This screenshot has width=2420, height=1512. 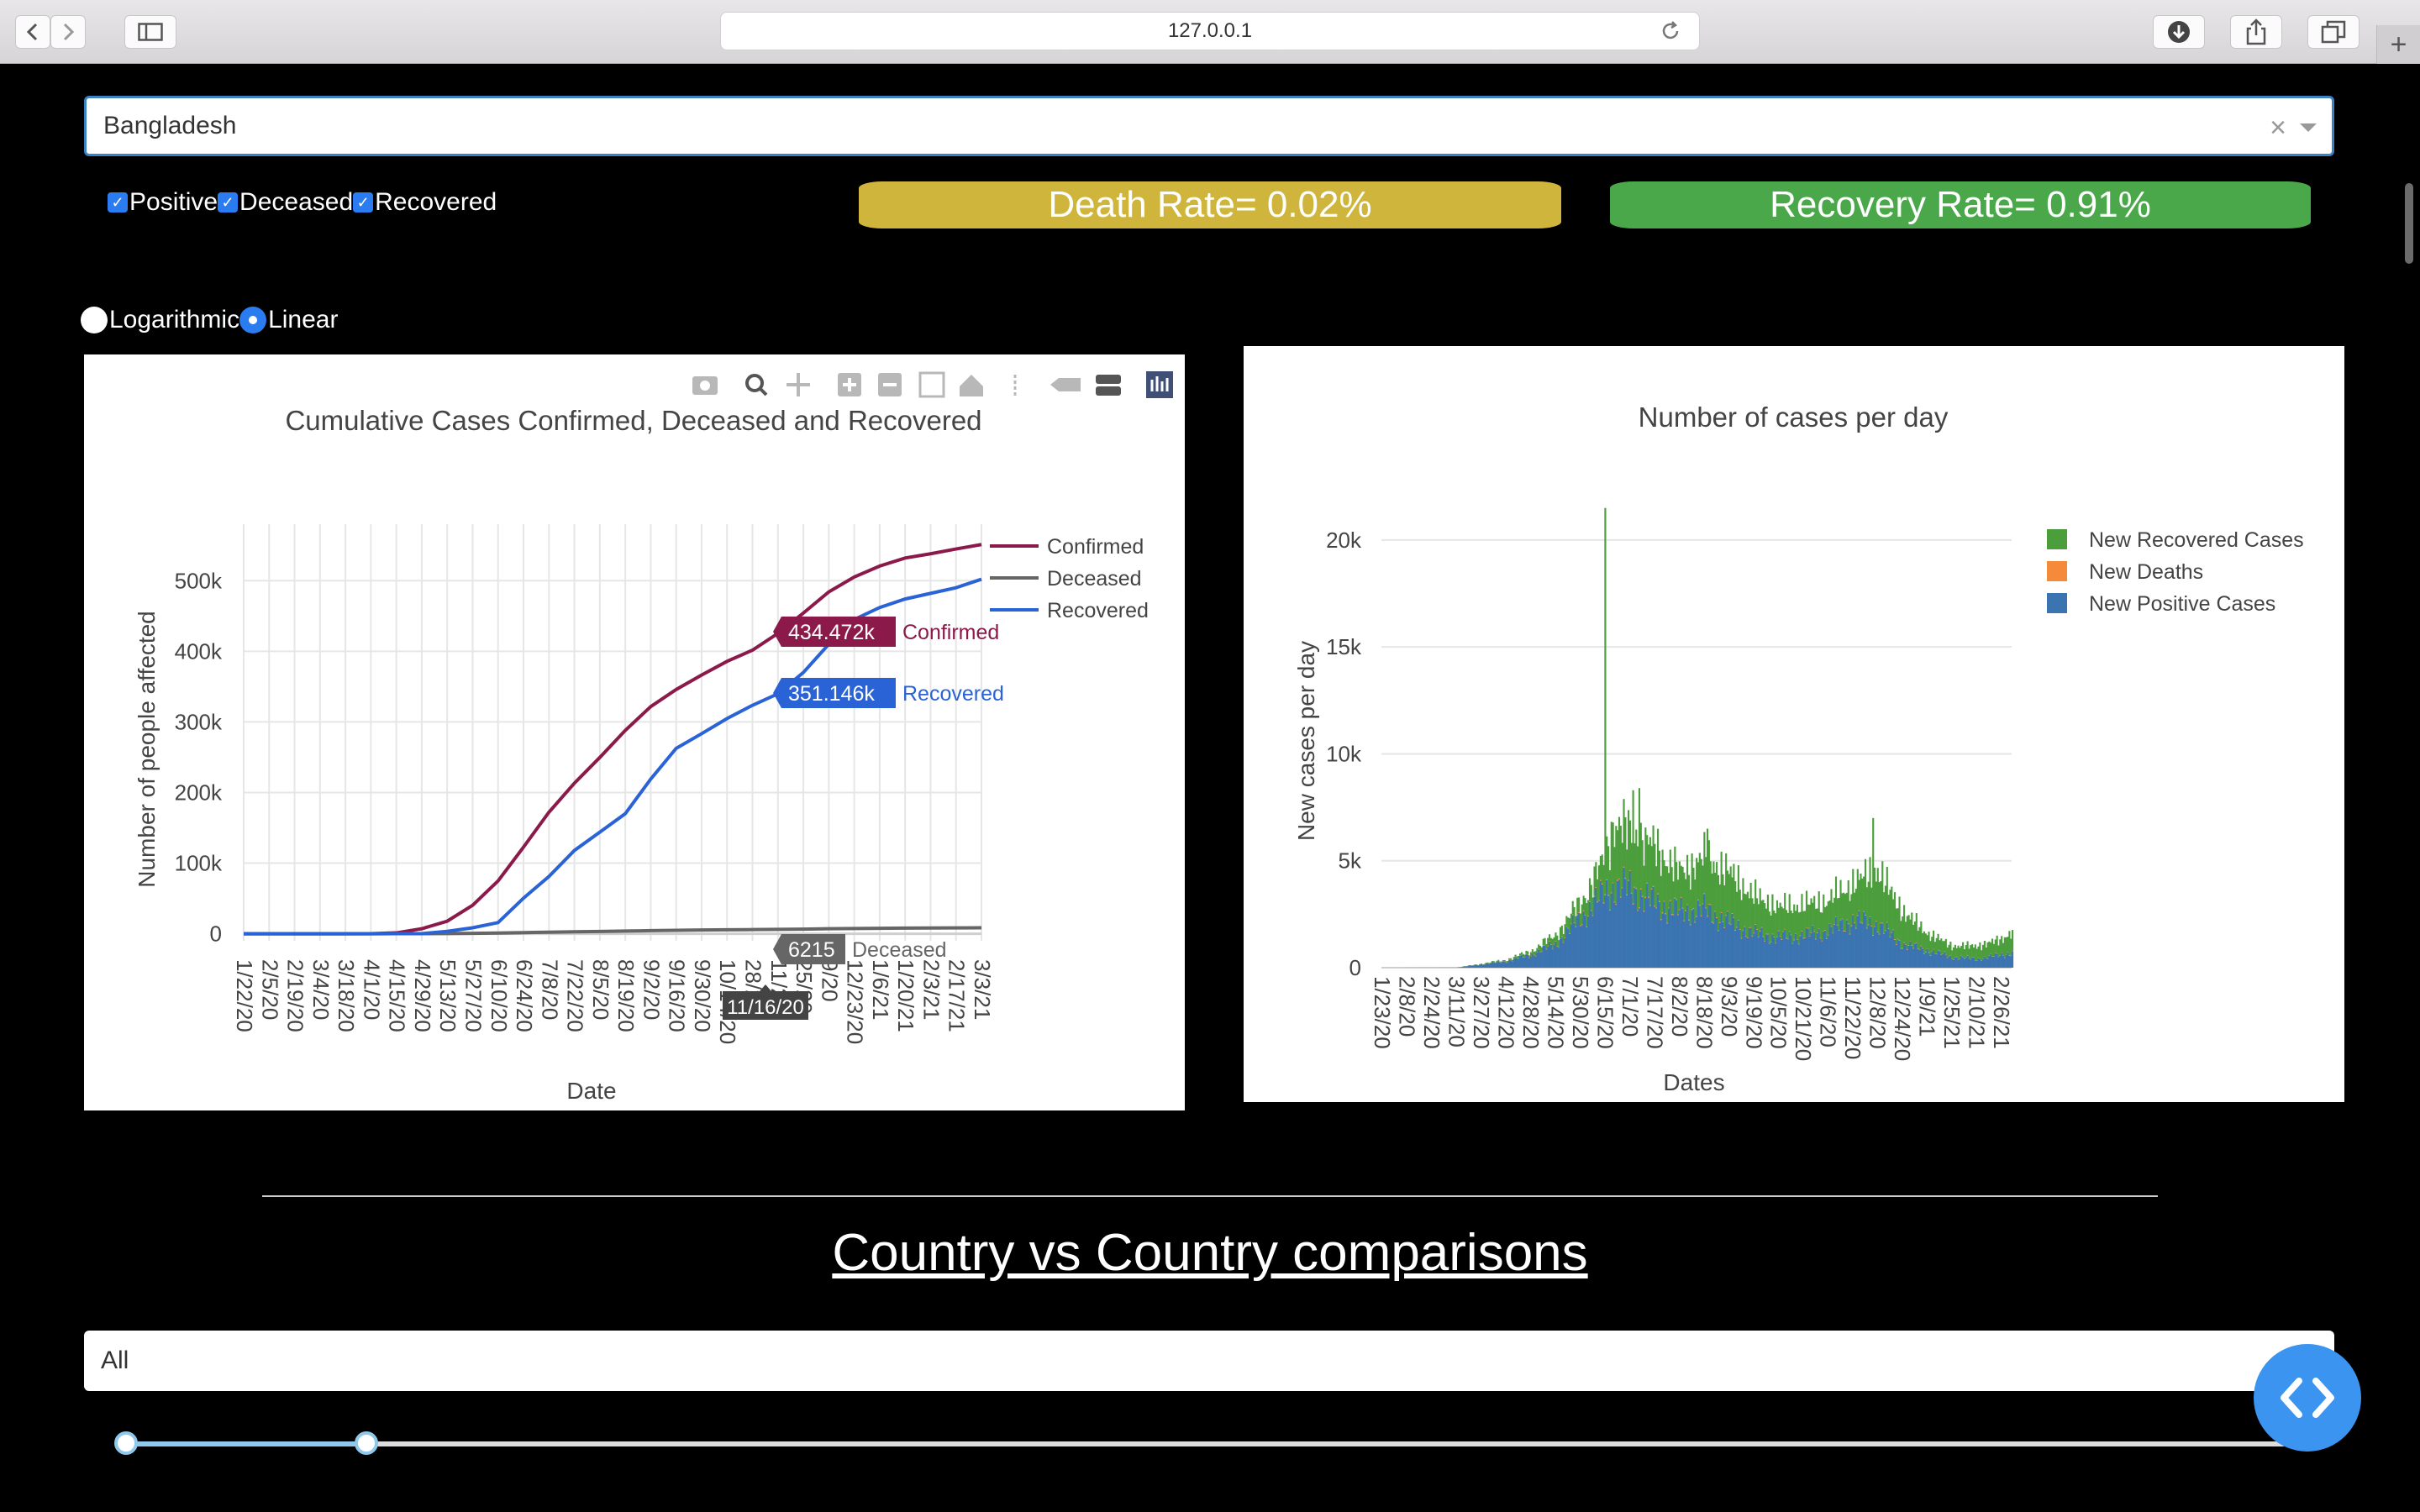 I want to click on forward-button, so click(x=68, y=32).